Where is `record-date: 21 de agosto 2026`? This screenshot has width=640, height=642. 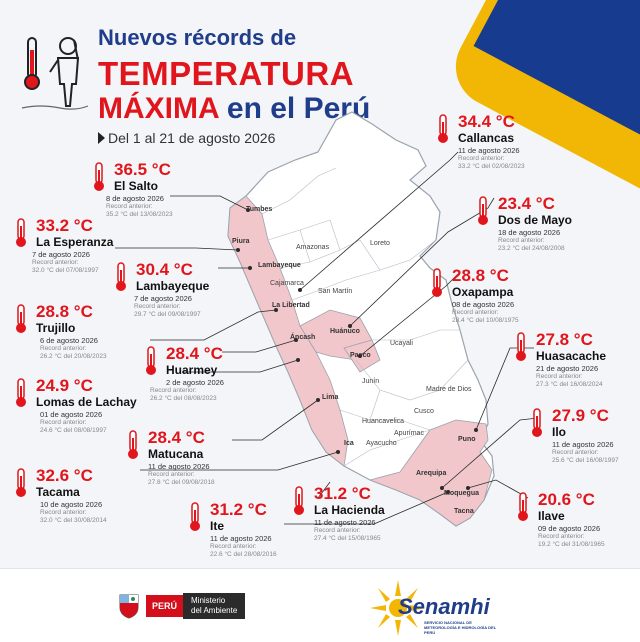 record-date: 21 de agosto 2026 is located at coordinates (567, 368).